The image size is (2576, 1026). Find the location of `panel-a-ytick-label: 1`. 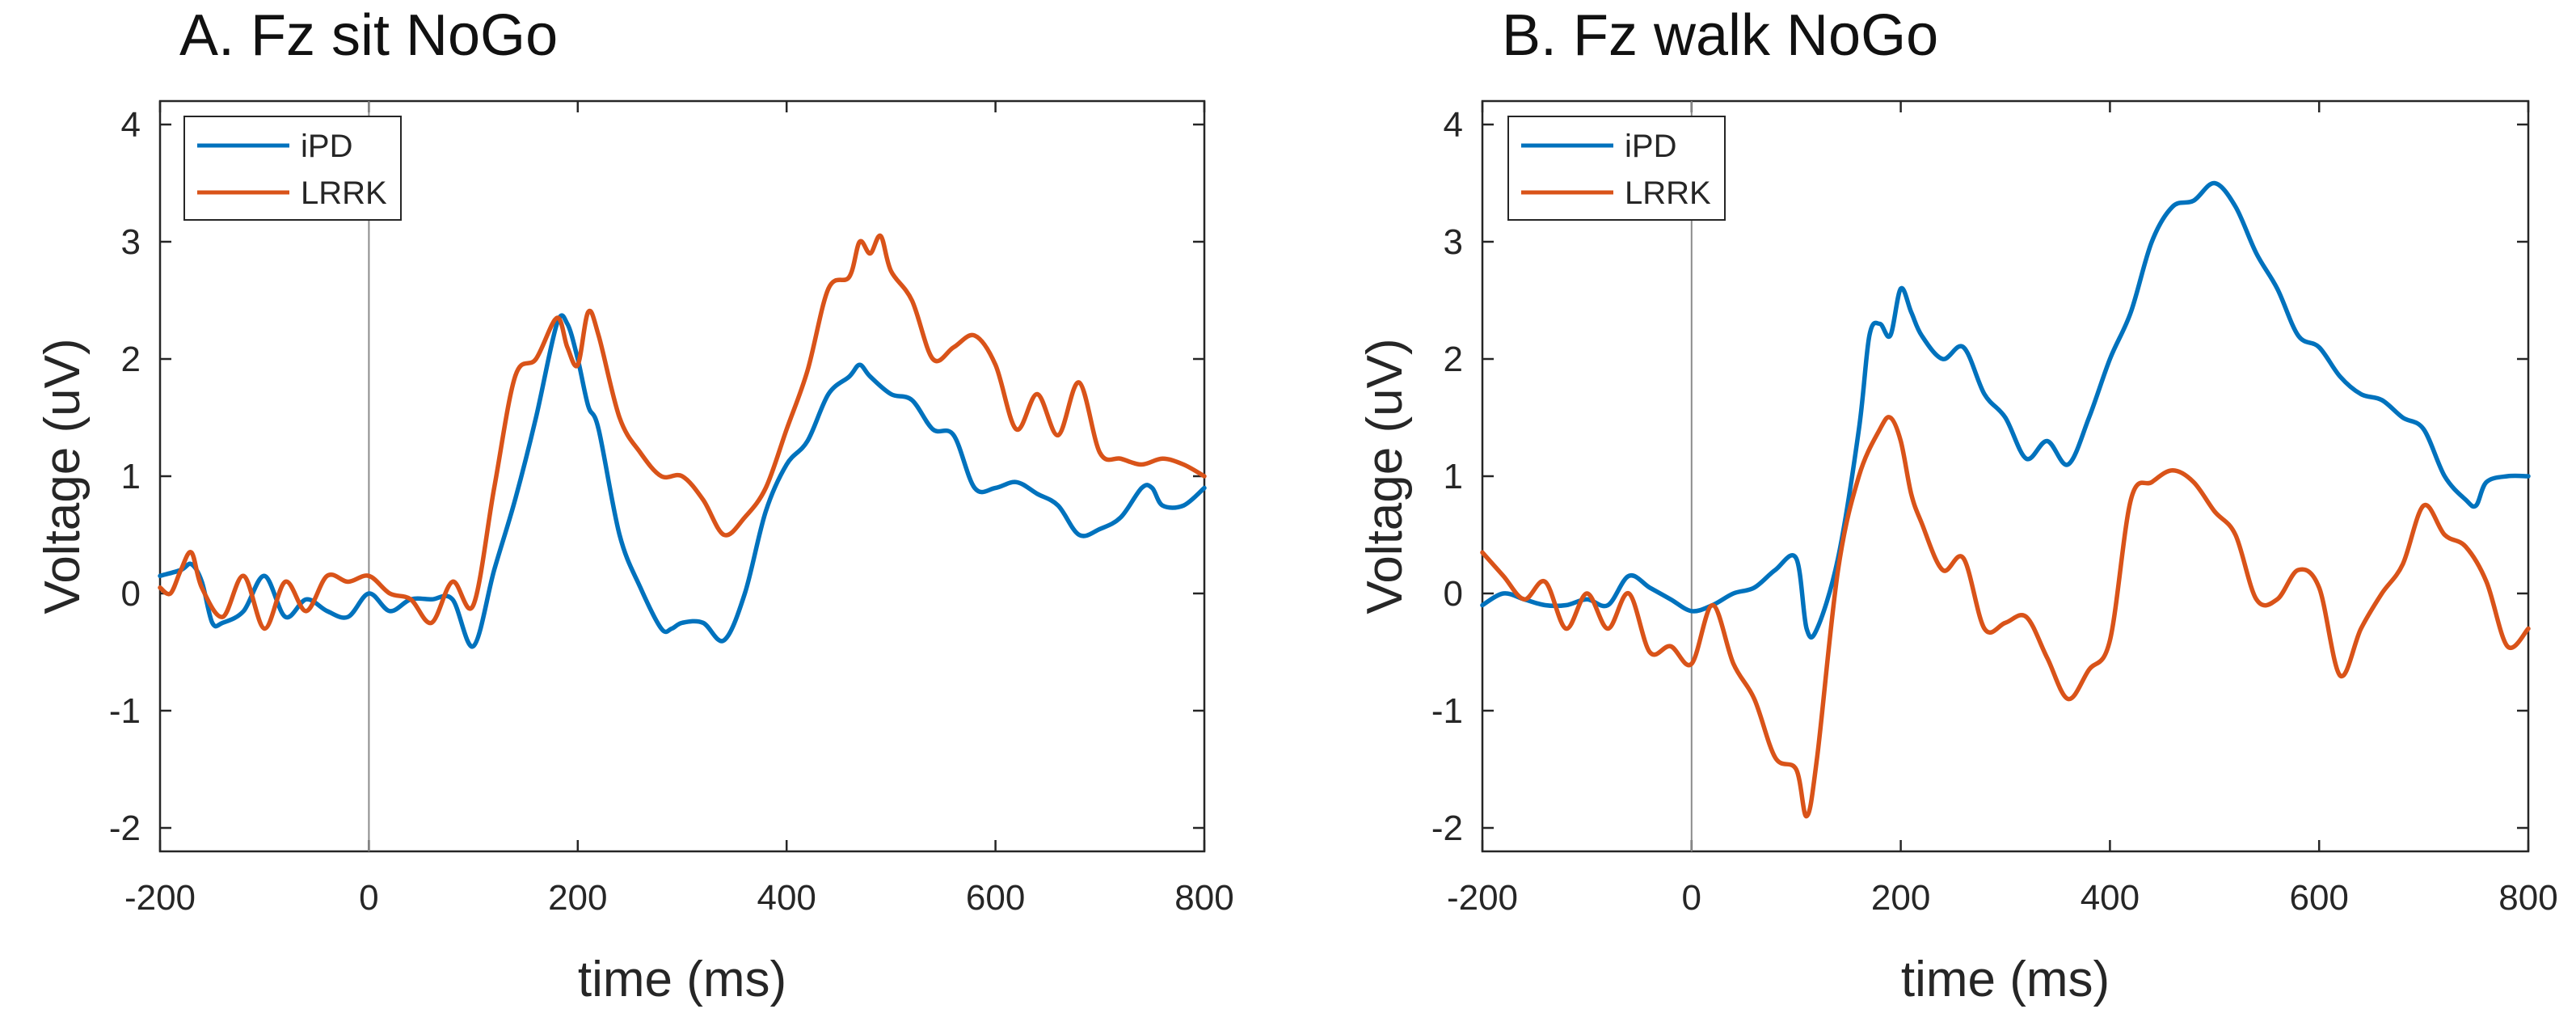

panel-a-ytick-label: 1 is located at coordinates (131, 476).